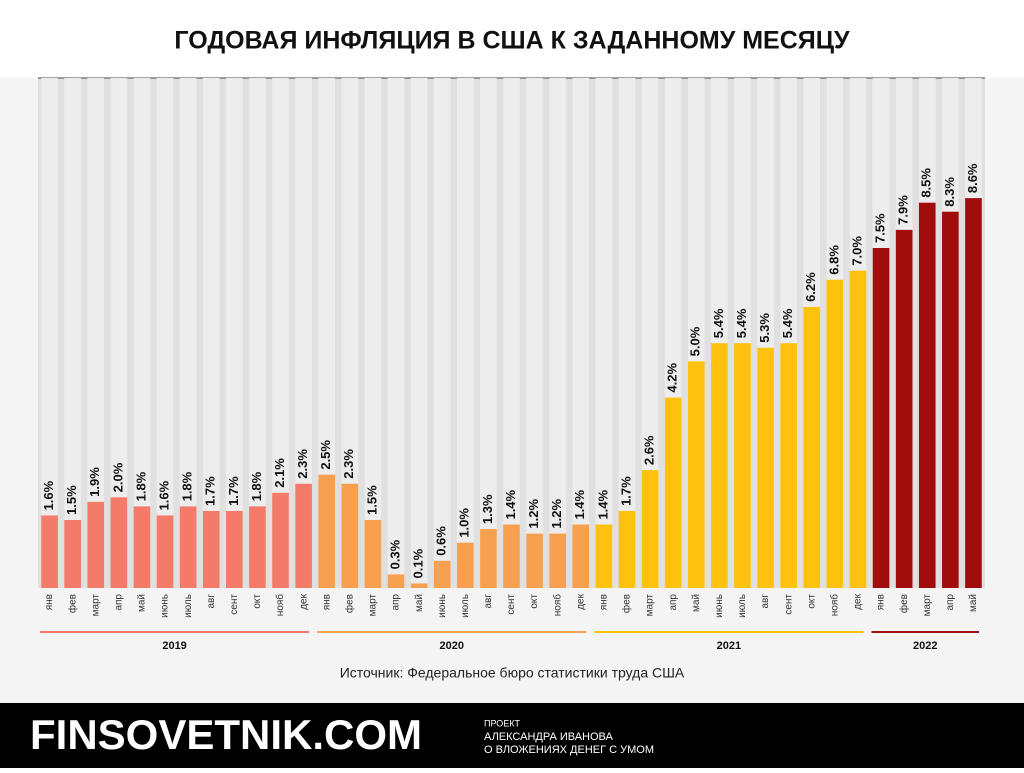 The image size is (1024, 773). I want to click on value-label: 2.1%, so click(279, 473).